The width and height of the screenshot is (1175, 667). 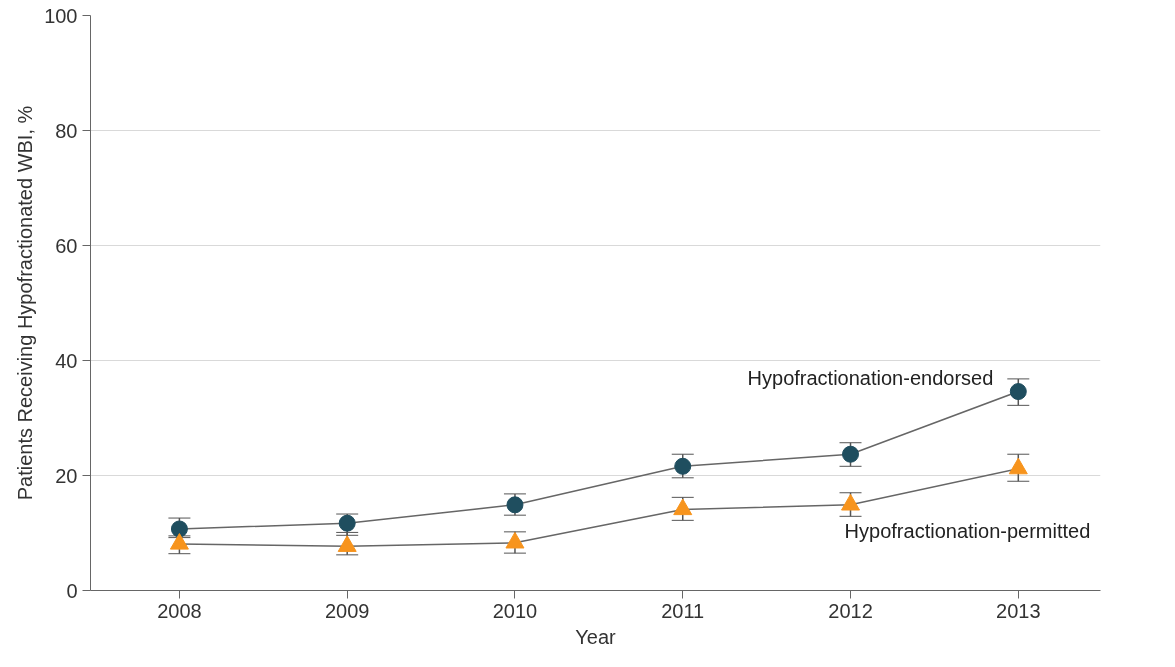 What do you see at coordinates (61, 15) in the screenshot?
I see `y-tick-label: 100` at bounding box center [61, 15].